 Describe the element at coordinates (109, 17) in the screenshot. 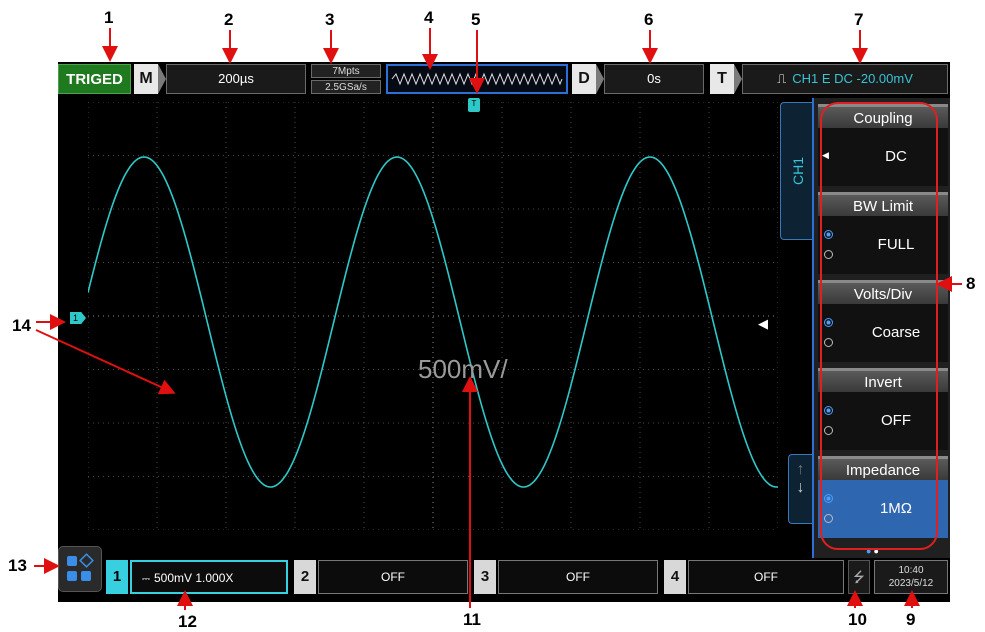

I see `callout-1: 1` at that location.